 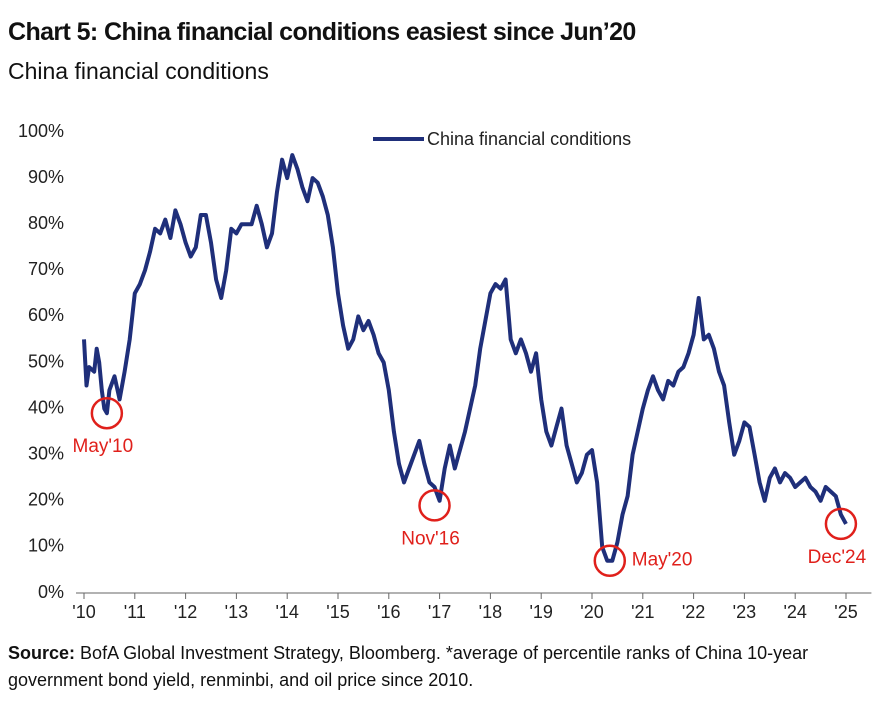 I want to click on x-tick-label: '11, so click(x=135, y=612).